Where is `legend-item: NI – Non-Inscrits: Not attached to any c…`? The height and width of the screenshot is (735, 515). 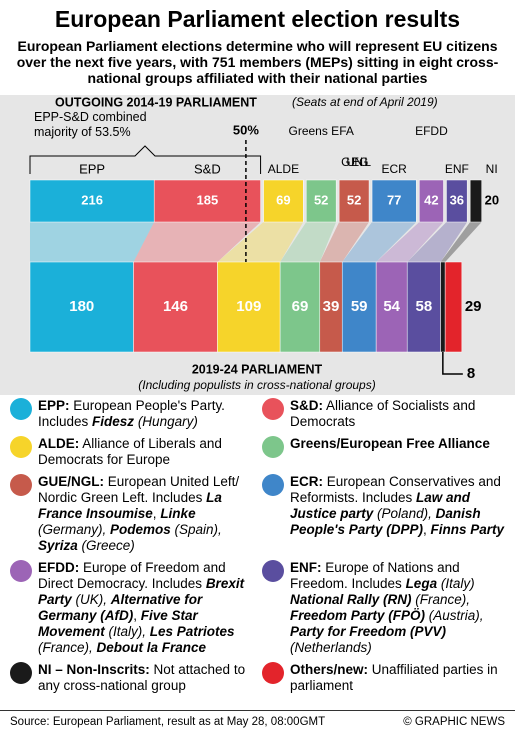
legend-item: NI – Non-Inscrits: Not attached to any c… is located at coordinates (134, 678).